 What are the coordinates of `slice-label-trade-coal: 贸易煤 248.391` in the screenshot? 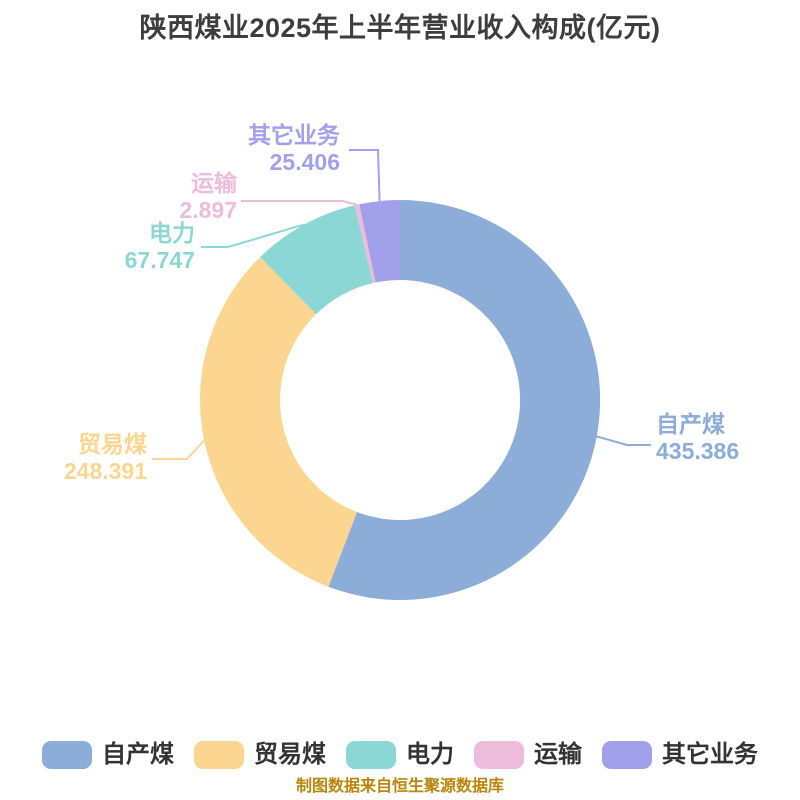 It's located at (105, 458).